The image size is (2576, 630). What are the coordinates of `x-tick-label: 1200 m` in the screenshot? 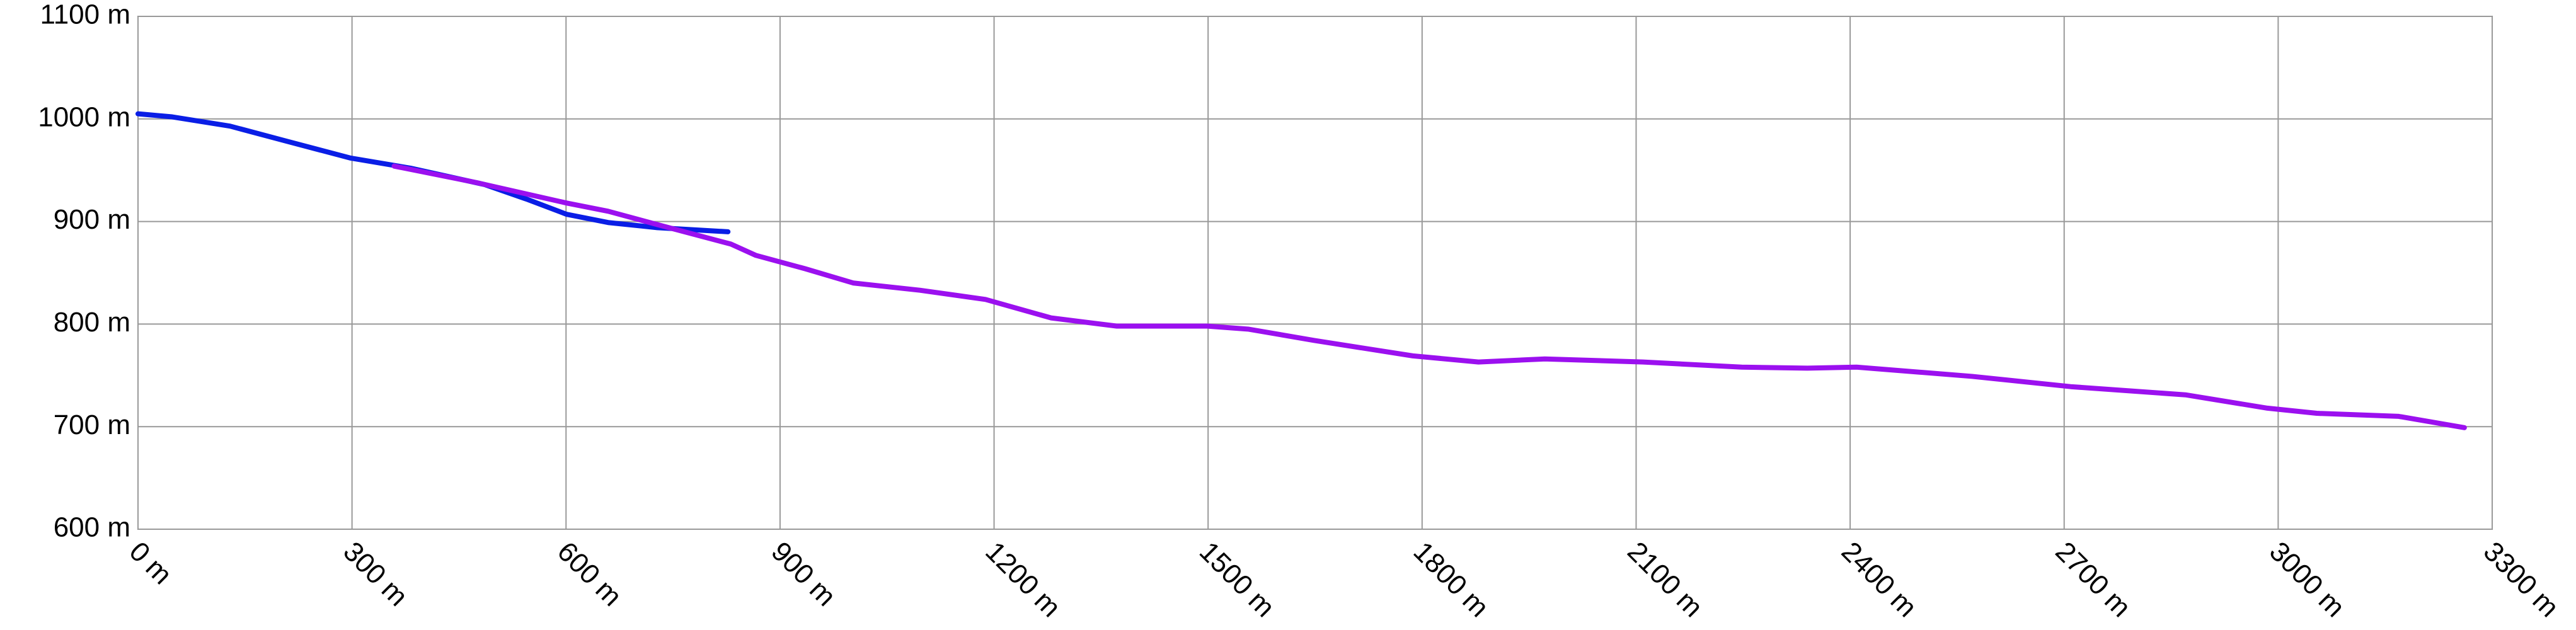 It's located at (1022, 579).